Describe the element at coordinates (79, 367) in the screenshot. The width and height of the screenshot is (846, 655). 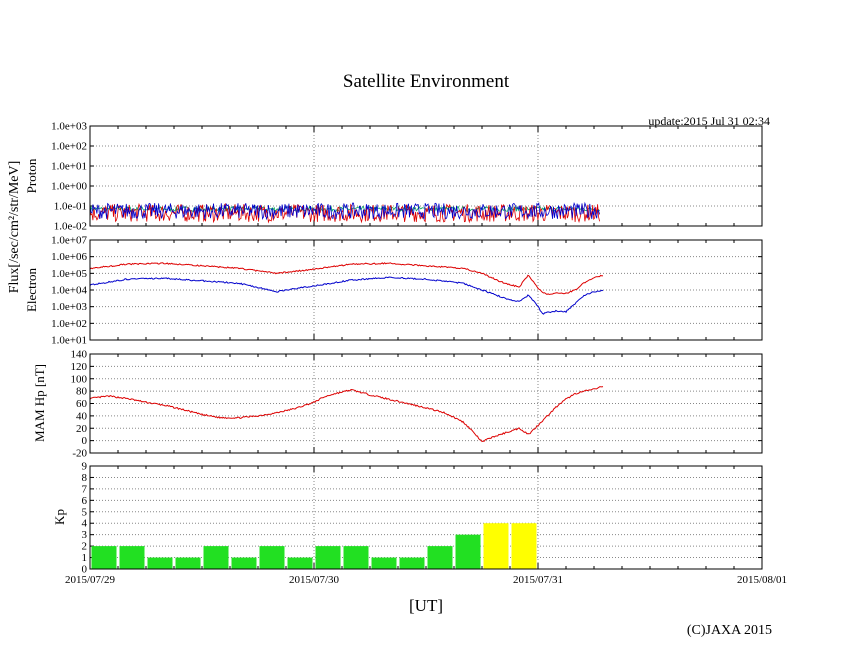
I see `y-tick-label: 120` at that location.